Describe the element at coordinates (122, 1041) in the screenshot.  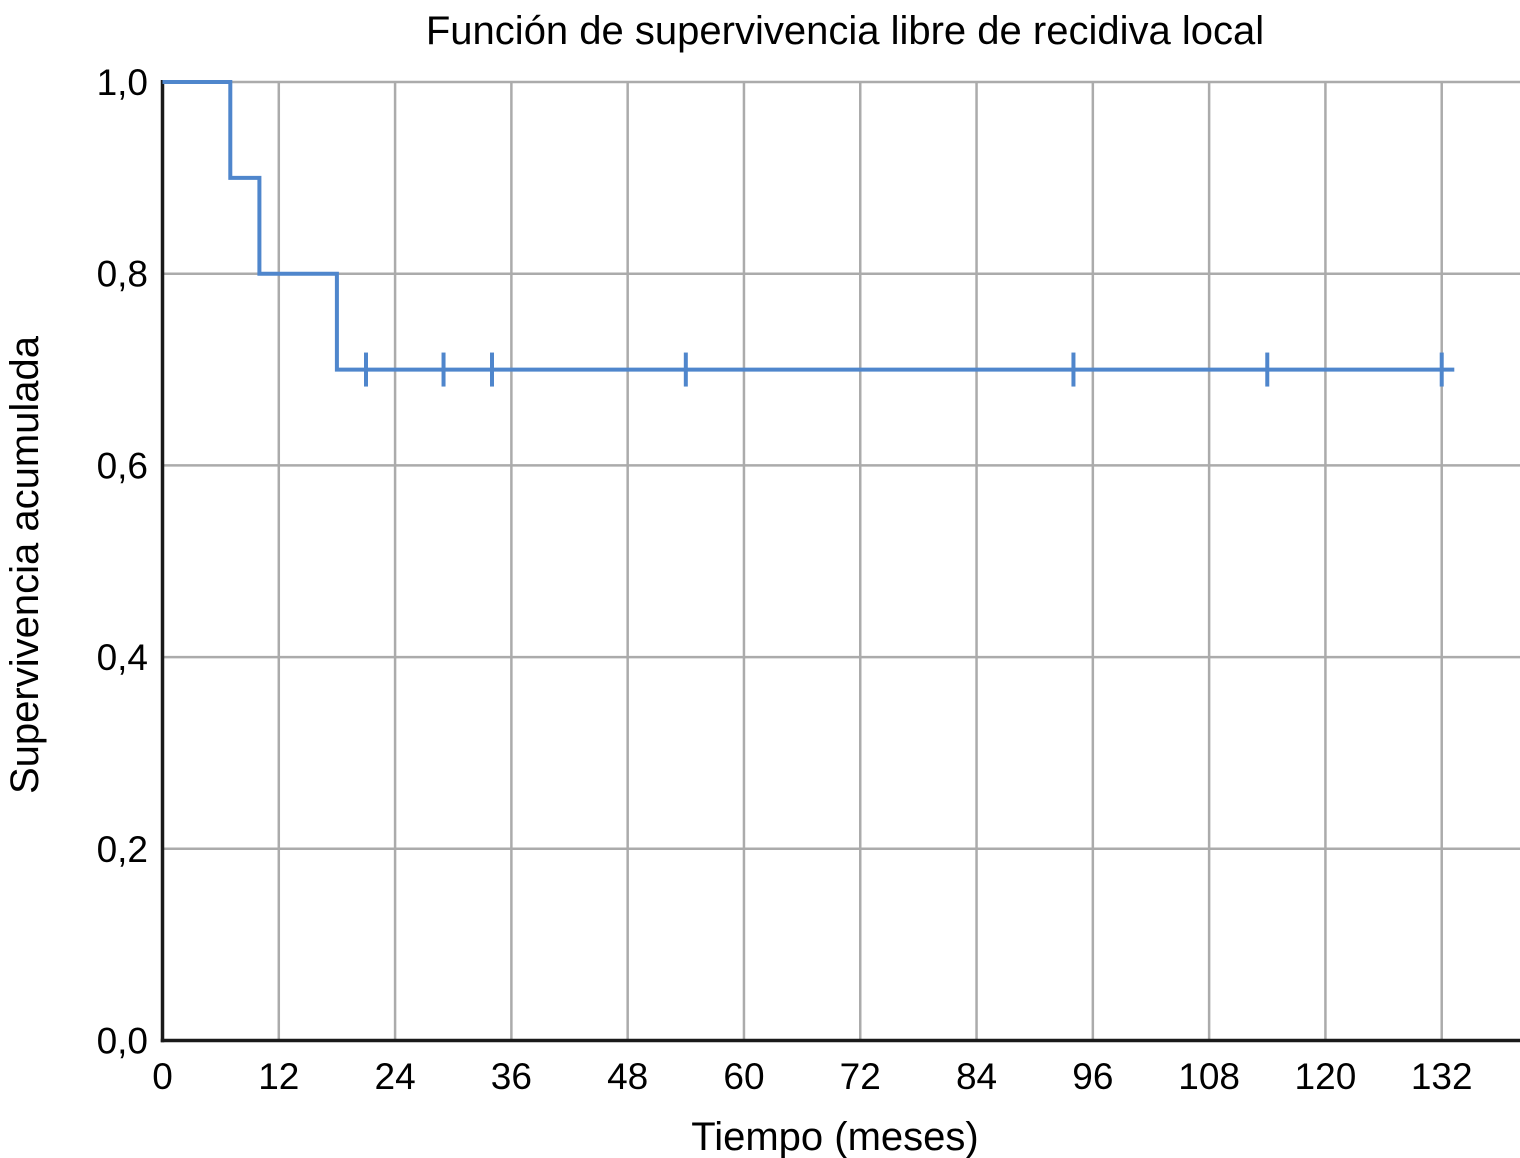
I see `y-tick-label: 0,0` at that location.